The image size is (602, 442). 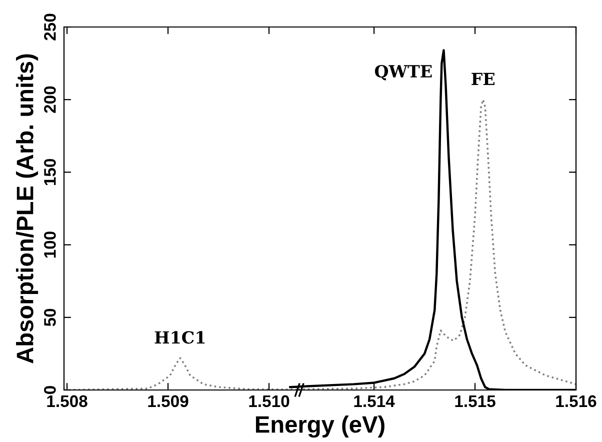 I want to click on y-tick-label: 0, so click(x=50, y=390).